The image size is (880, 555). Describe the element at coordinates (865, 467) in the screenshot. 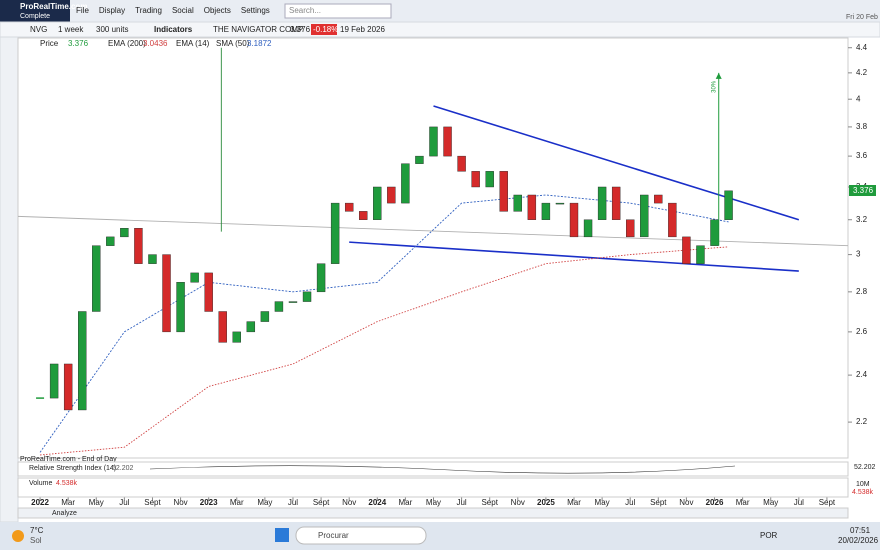

I see `rsi-axis: 52.202` at that location.